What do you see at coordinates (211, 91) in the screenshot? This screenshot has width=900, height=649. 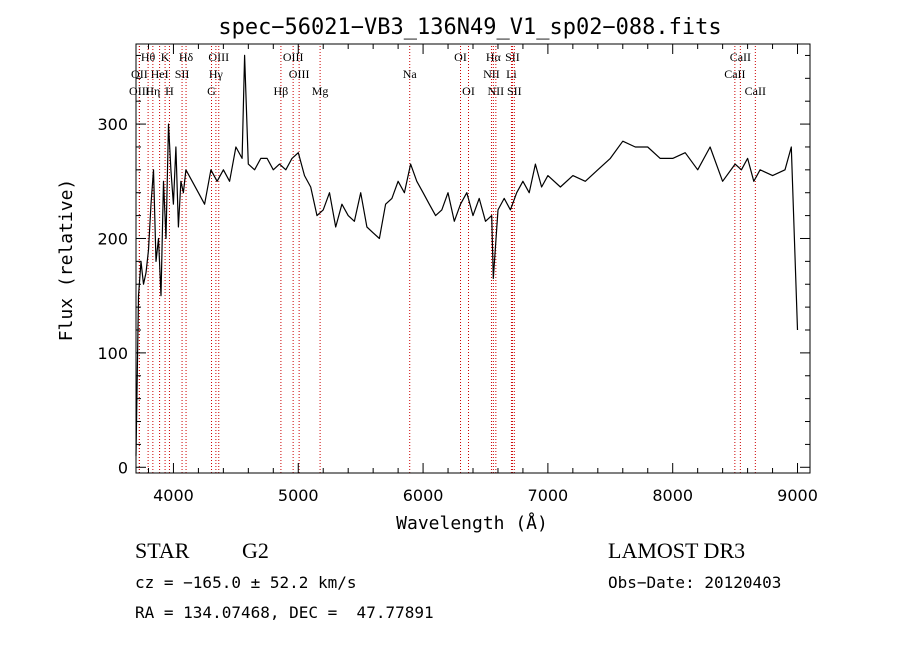 I see `line-marker-label: G` at bounding box center [211, 91].